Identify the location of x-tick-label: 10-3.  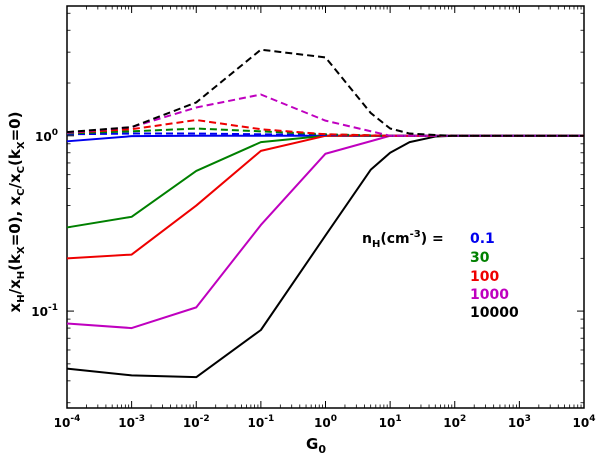
(131, 422).